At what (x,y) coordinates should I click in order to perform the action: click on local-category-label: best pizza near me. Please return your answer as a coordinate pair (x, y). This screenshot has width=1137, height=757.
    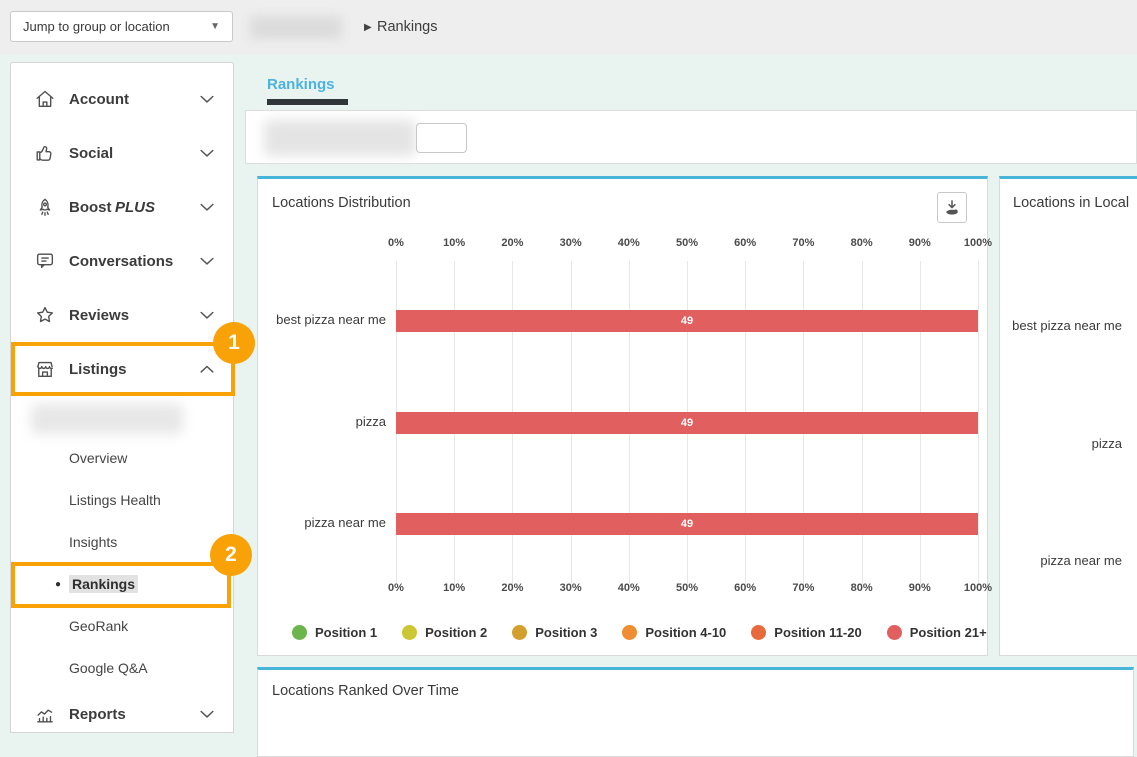
    Looking at the image, I should click on (1067, 325).